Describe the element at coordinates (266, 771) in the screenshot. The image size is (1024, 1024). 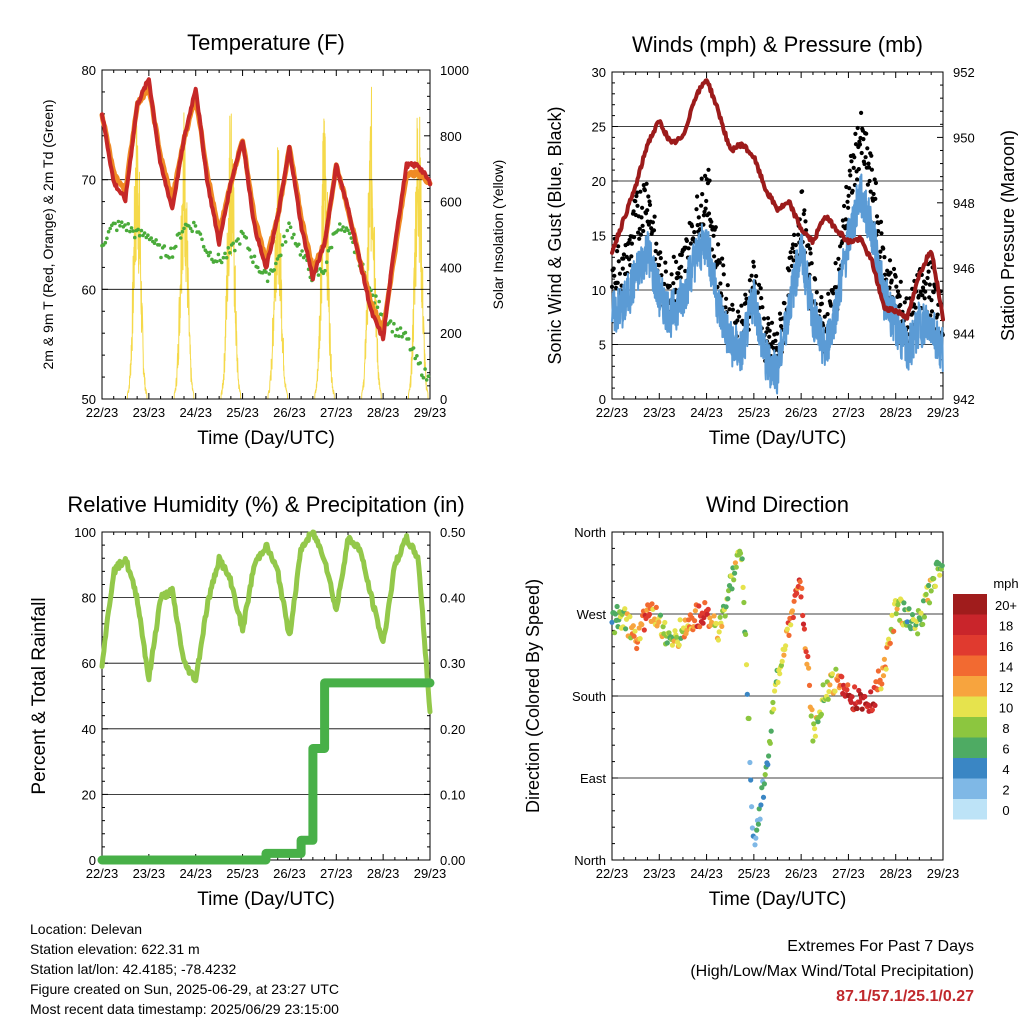
I see `precipitation-line` at that location.